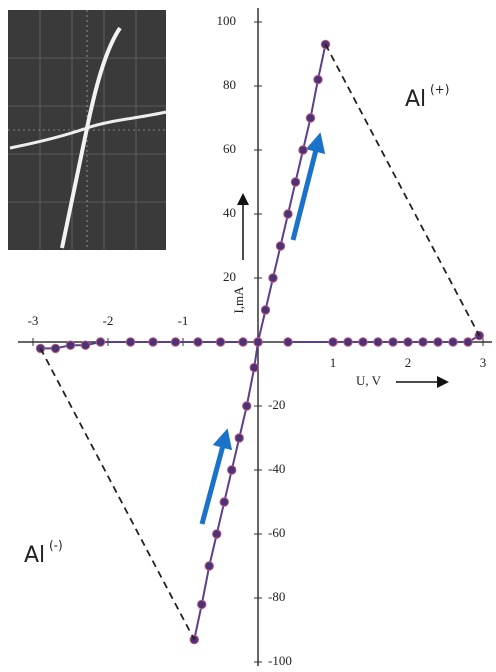 The height and width of the screenshot is (672, 496). What do you see at coordinates (439, 90) in the screenshot?
I see `annotation-sup: (+)` at bounding box center [439, 90].